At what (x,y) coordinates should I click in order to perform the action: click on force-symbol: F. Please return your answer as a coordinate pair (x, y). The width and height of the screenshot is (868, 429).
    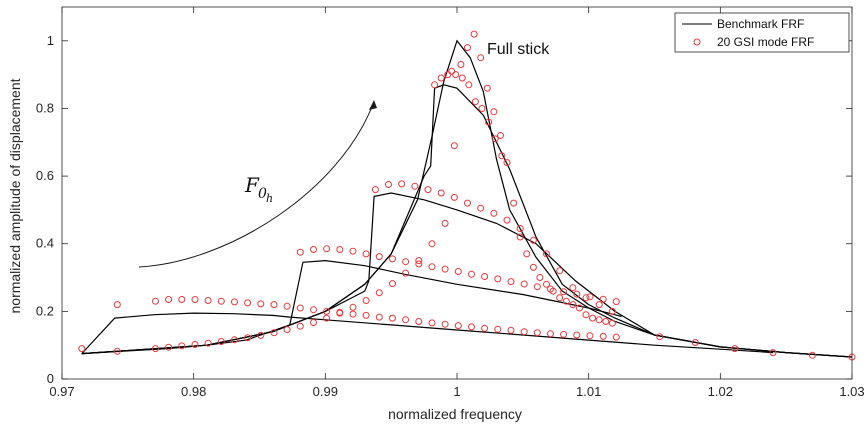
    Looking at the image, I should click on (252, 185).